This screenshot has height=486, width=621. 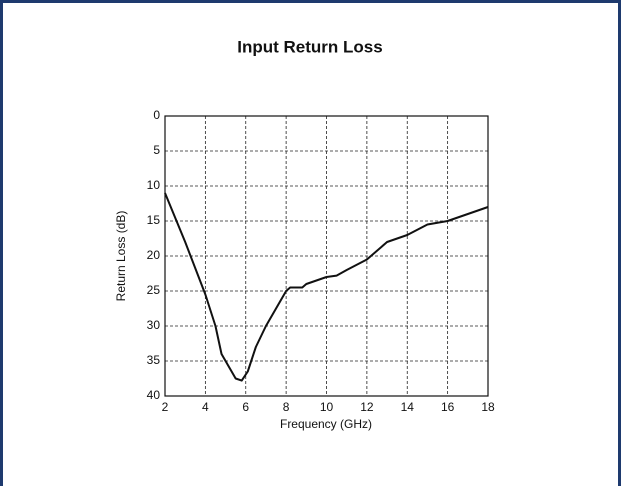 What do you see at coordinates (327, 407) in the screenshot?
I see `x-tick-label: 10` at bounding box center [327, 407].